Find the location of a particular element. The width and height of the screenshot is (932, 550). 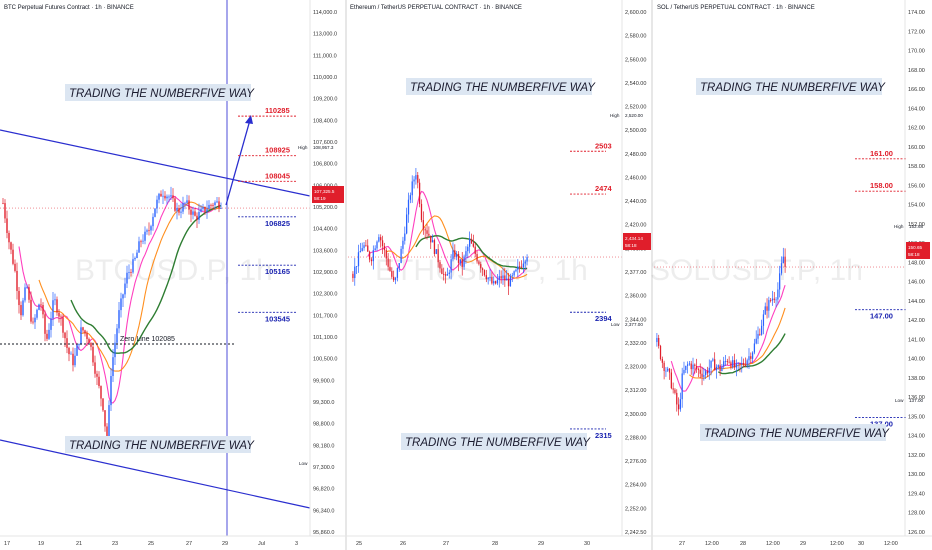

btc-lower-trendline is located at coordinates (155, 474).